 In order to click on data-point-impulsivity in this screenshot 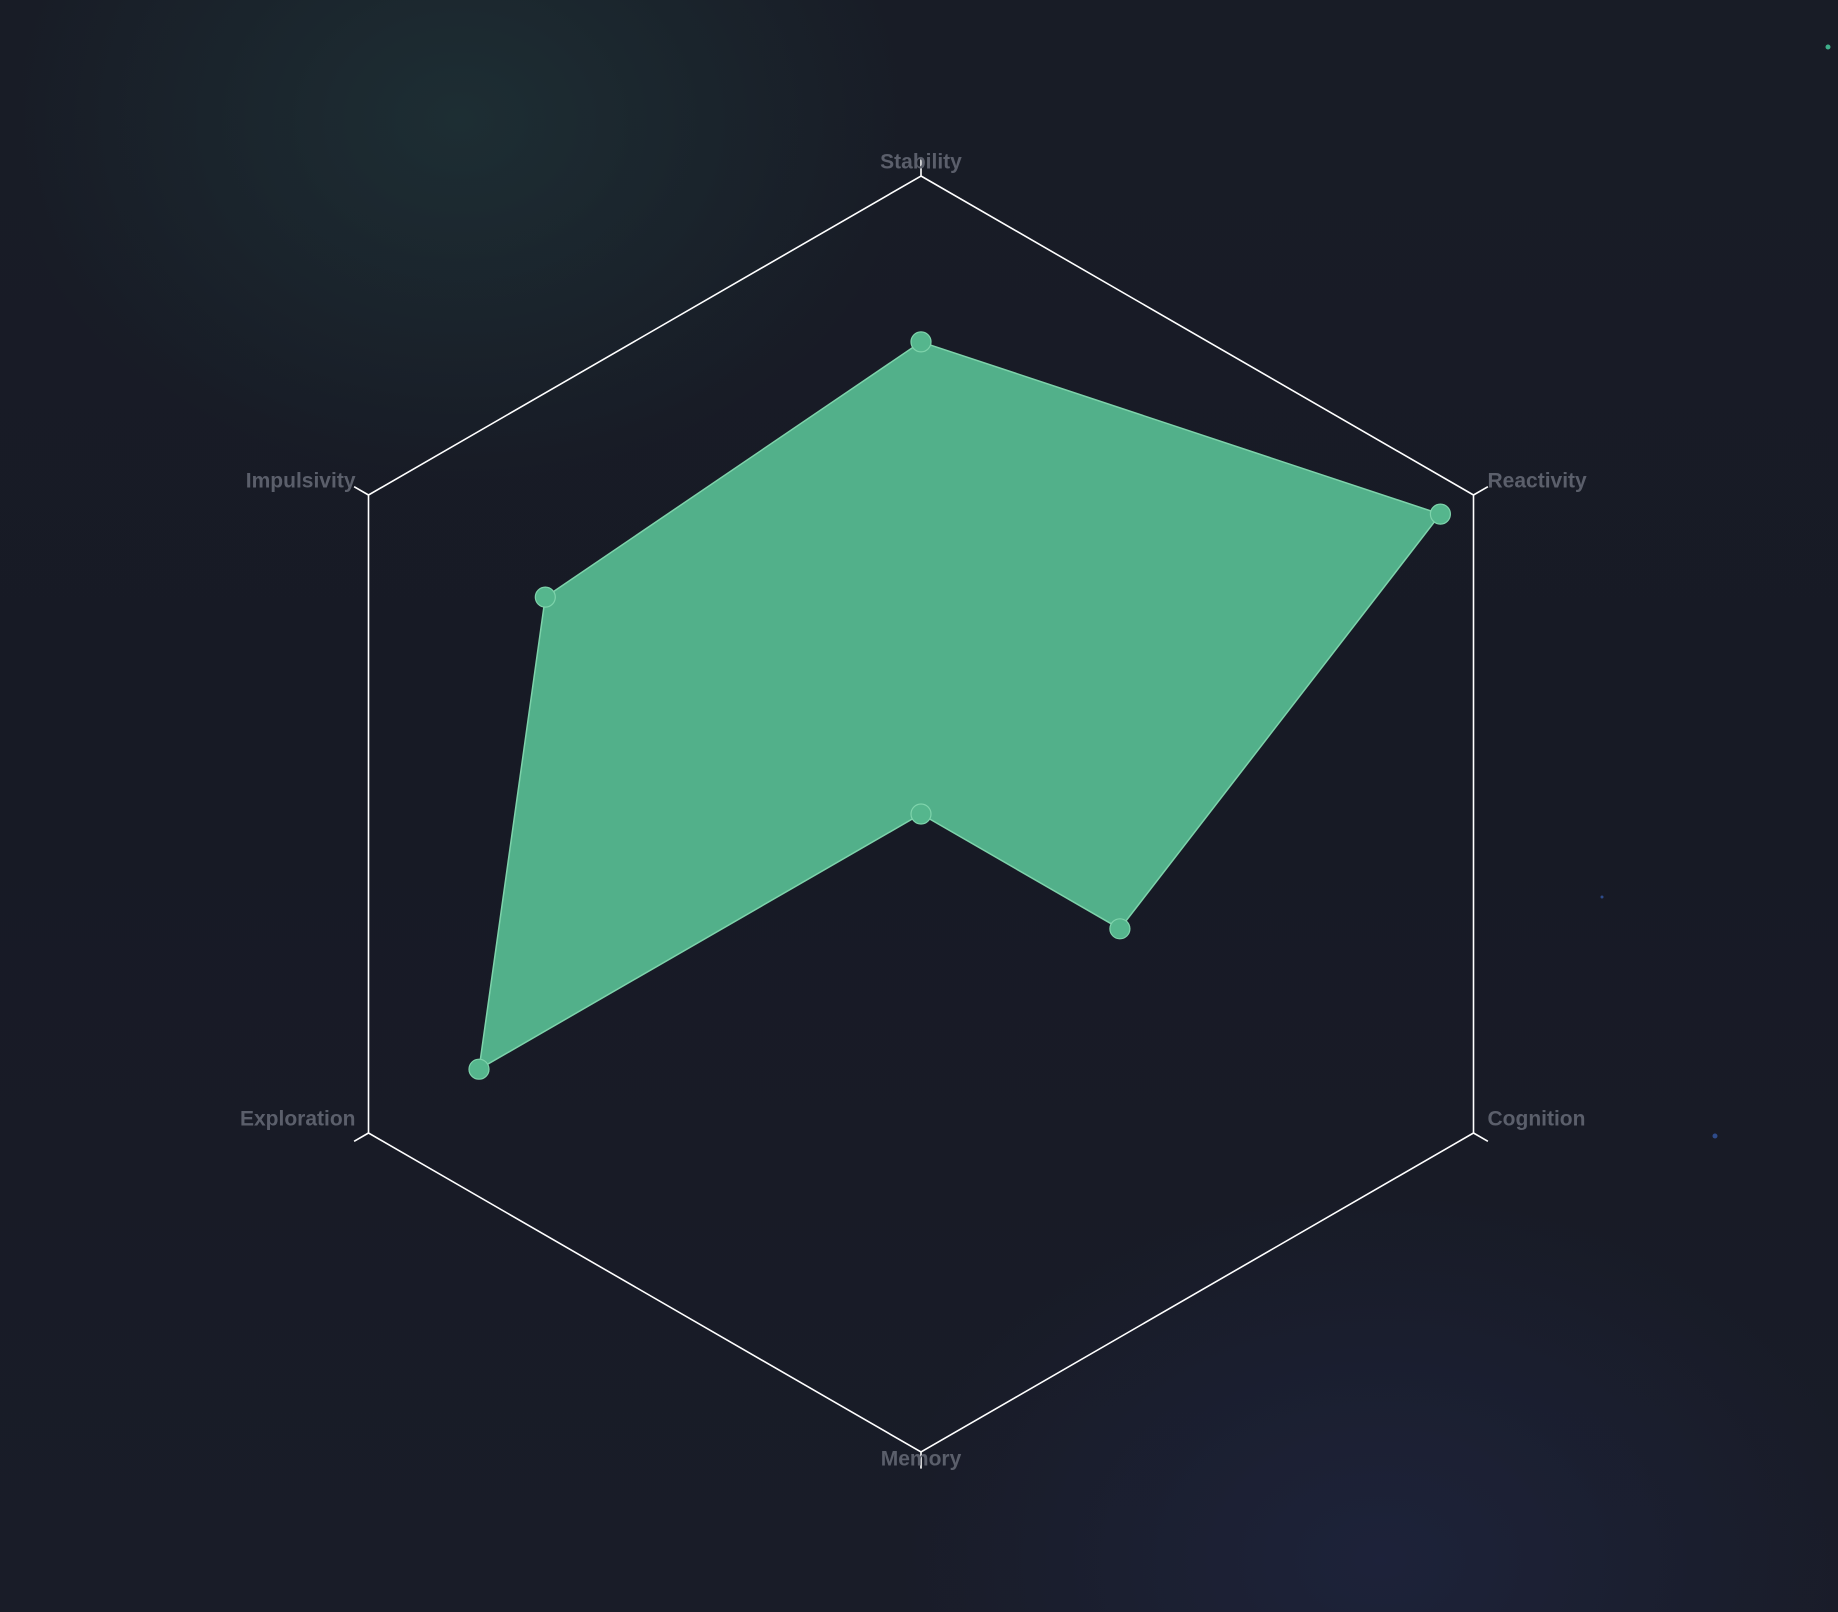, I will do `click(545, 597)`.